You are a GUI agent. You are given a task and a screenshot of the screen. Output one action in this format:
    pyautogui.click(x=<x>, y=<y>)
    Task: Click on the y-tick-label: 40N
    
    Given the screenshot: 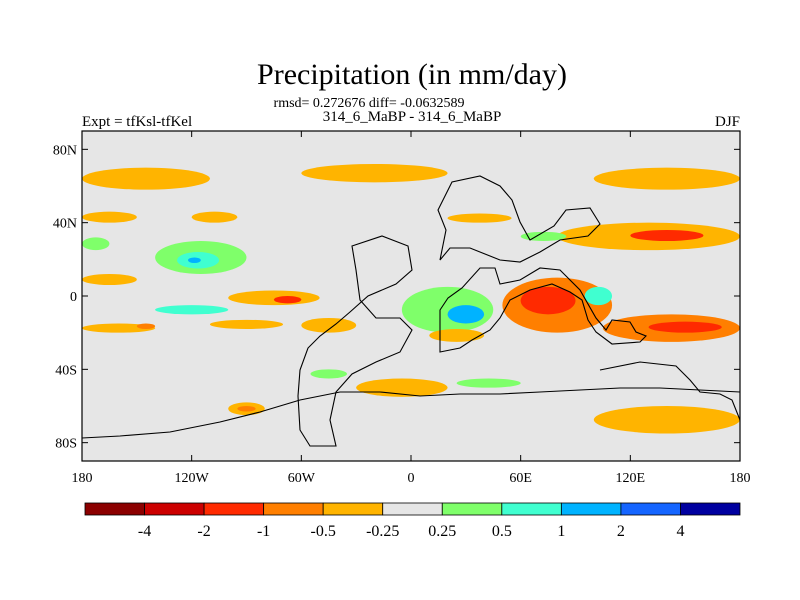 What is the action you would take?
    pyautogui.click(x=65, y=224)
    